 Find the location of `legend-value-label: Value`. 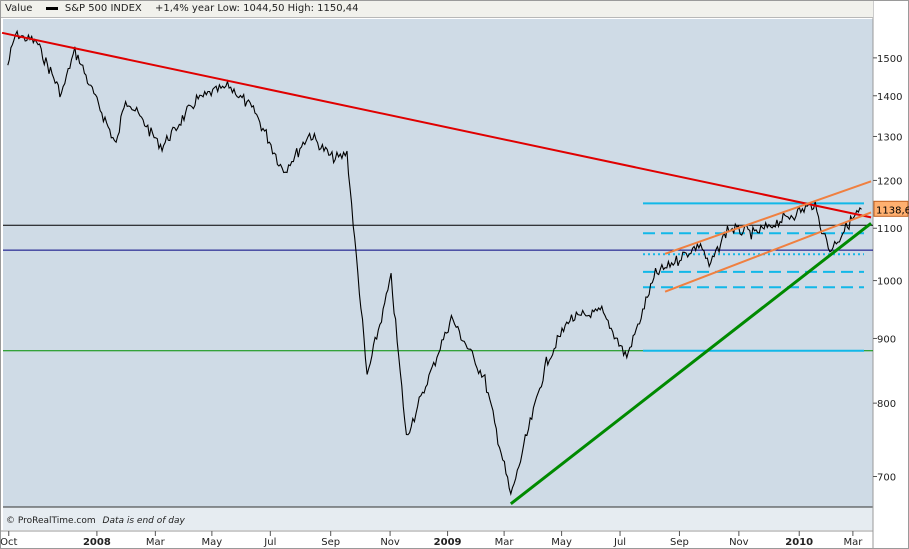

legend-value-label: Value is located at coordinates (19, 8).